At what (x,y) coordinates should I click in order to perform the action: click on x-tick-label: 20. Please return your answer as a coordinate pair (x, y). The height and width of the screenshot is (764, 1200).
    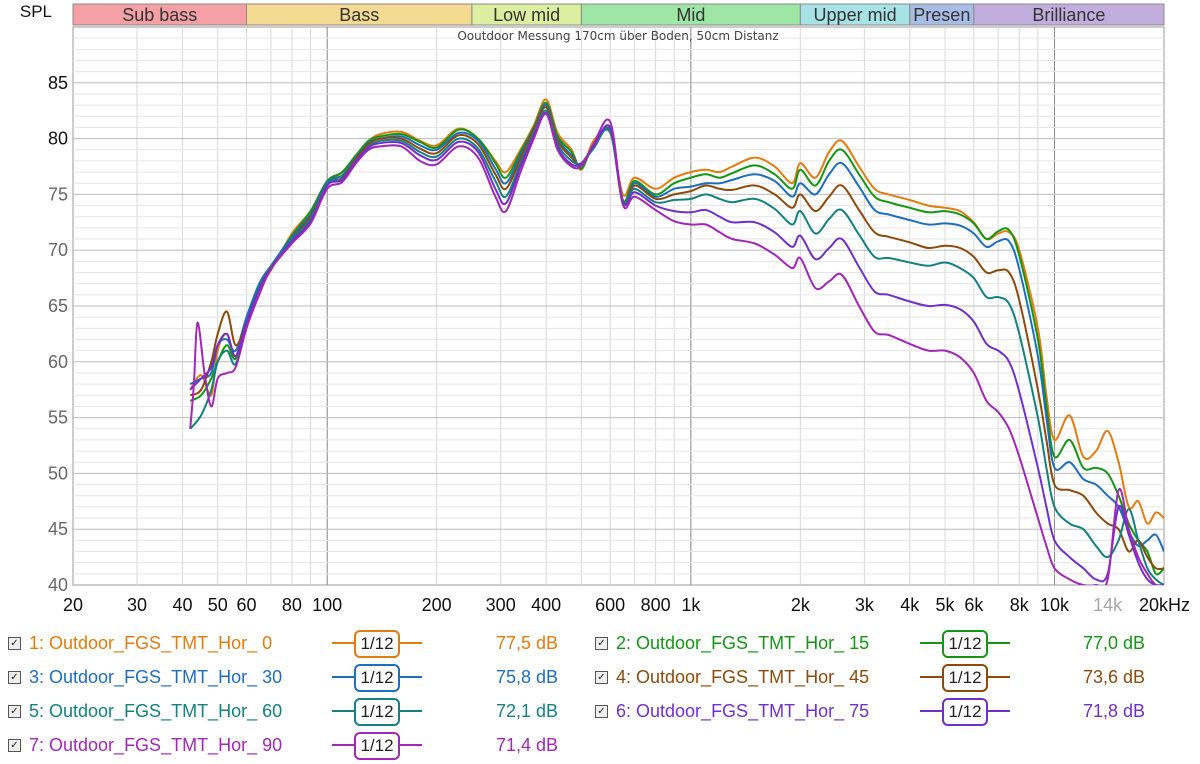
    Looking at the image, I should click on (73, 605).